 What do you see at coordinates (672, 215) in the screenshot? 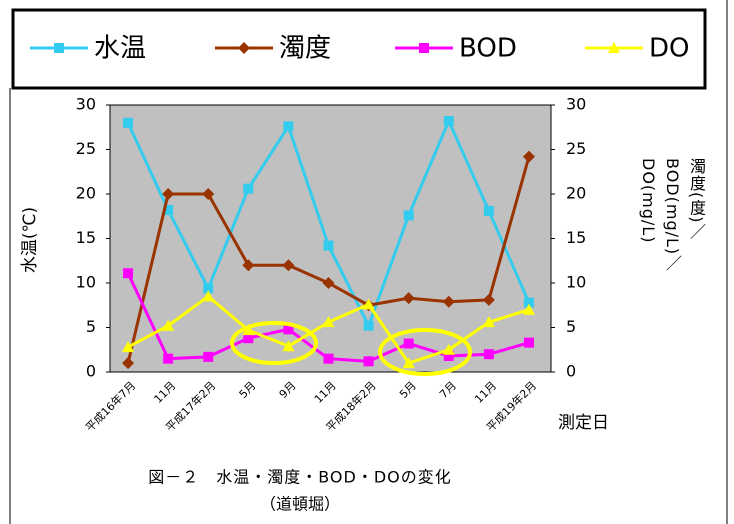
I see `y2-axis-title: 濁度(度)／BOD(mg/L)／DO(mg/L)` at bounding box center [672, 215].